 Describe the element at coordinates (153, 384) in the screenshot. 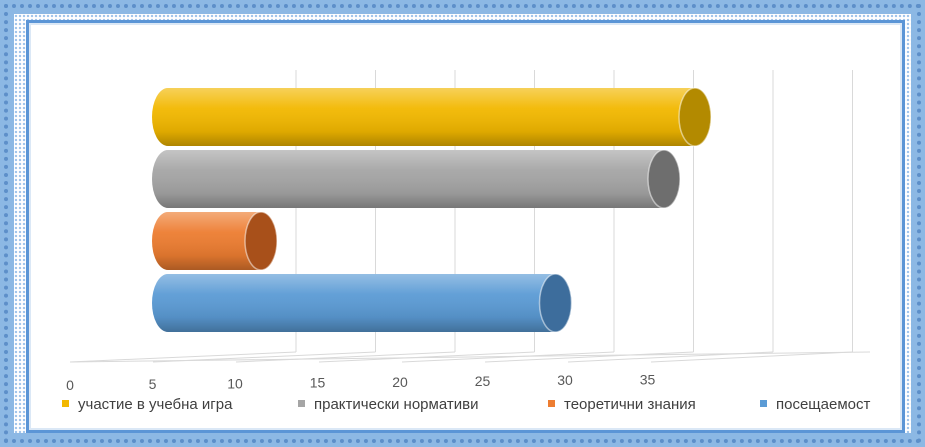

I see `x-tick-label-5: 5` at that location.